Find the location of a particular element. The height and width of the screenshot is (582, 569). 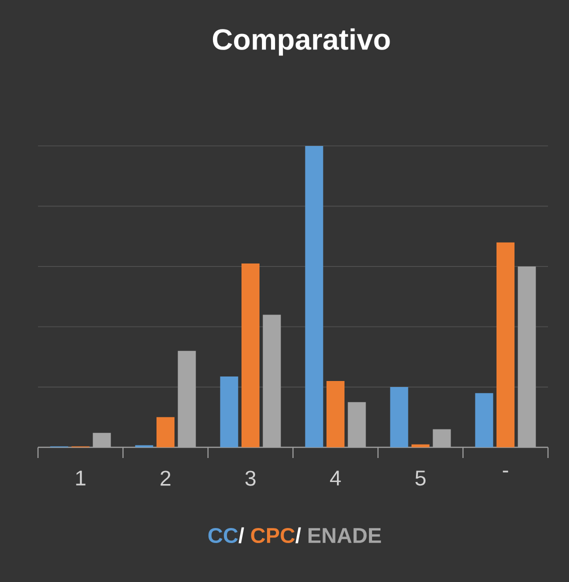

x-tick-label: 1 is located at coordinates (81, 478).